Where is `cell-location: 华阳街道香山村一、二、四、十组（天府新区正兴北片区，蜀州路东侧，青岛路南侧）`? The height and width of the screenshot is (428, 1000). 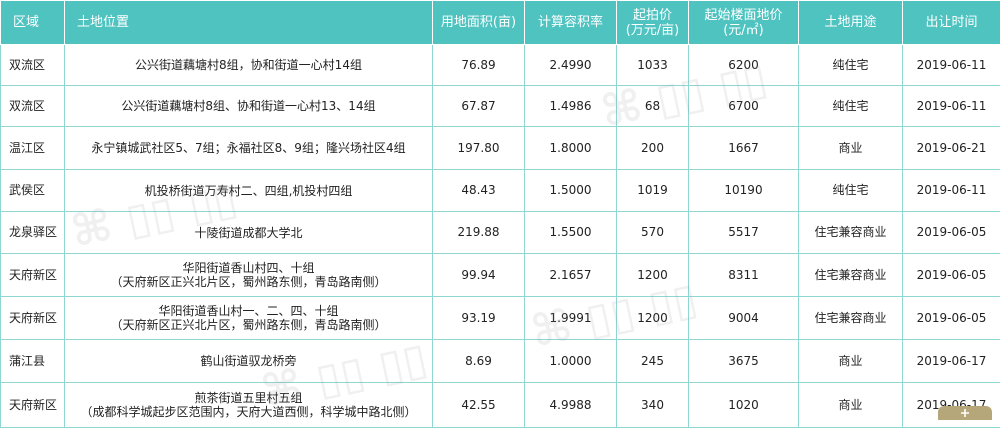
cell-location: 华阳街道香山村一、二、四、十组（天府新区正兴北片区，蜀州路东侧，青岛路南侧） is located at coordinates (249, 318).